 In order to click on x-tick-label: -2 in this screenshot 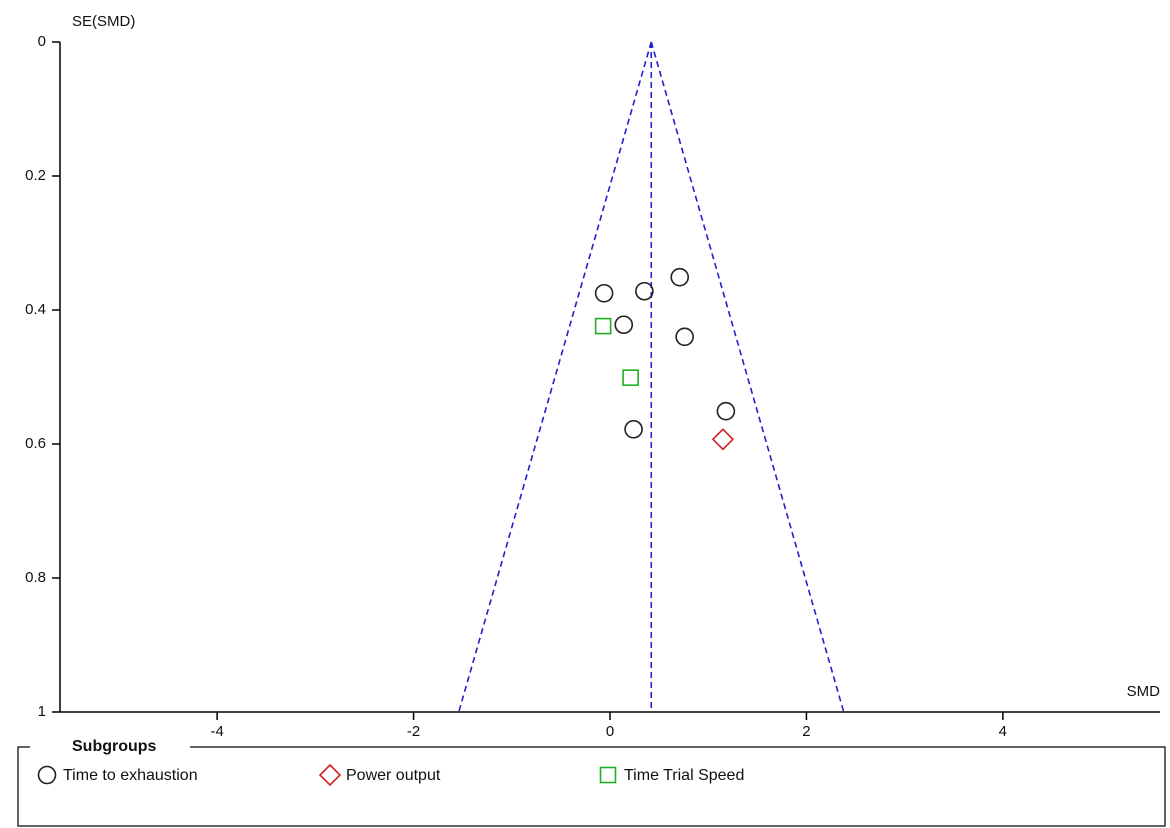, I will do `click(413, 731)`.